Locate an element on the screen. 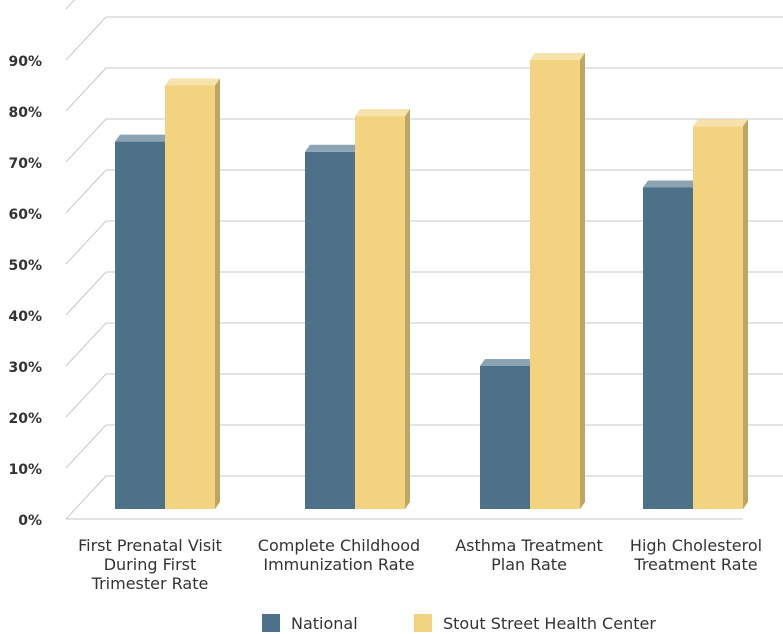  y-axis-ticks: 0% 10% 20% 30% 40% 50% 60% 70% 80% 90% is located at coordinates (25, 291).